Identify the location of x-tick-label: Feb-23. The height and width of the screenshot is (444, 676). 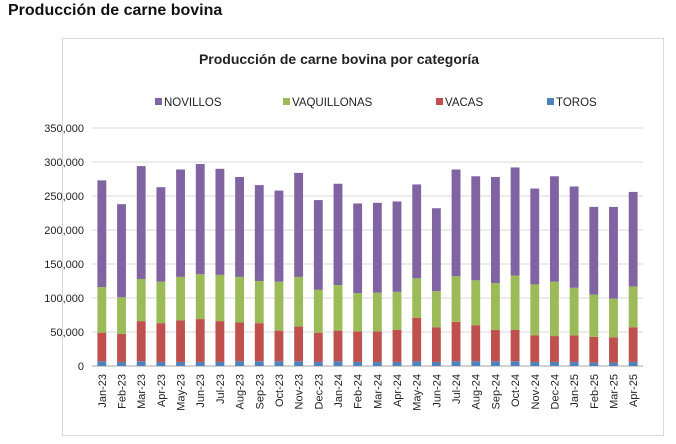
(123, 391).